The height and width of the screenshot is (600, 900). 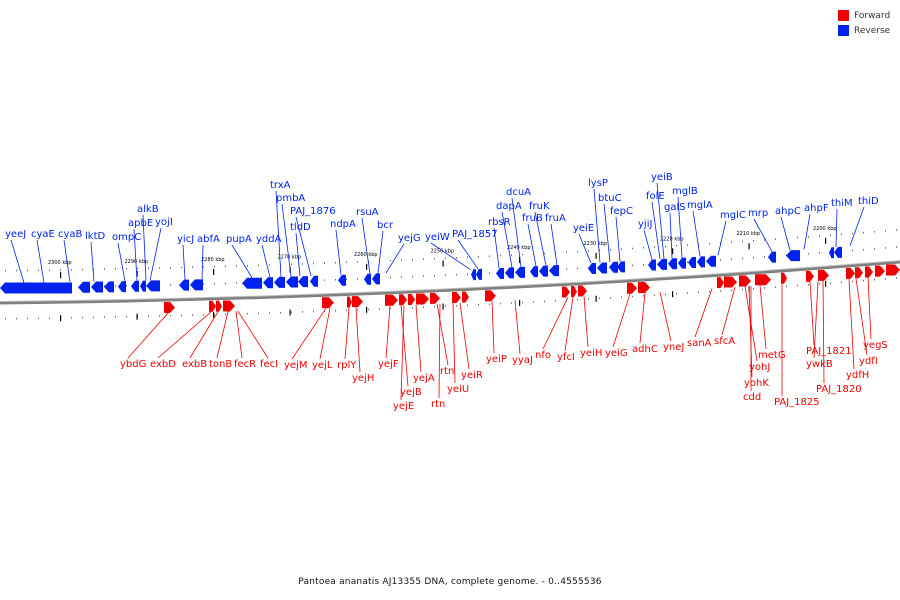 I want to click on reverse-gene-label: apbE, so click(x=140, y=223).